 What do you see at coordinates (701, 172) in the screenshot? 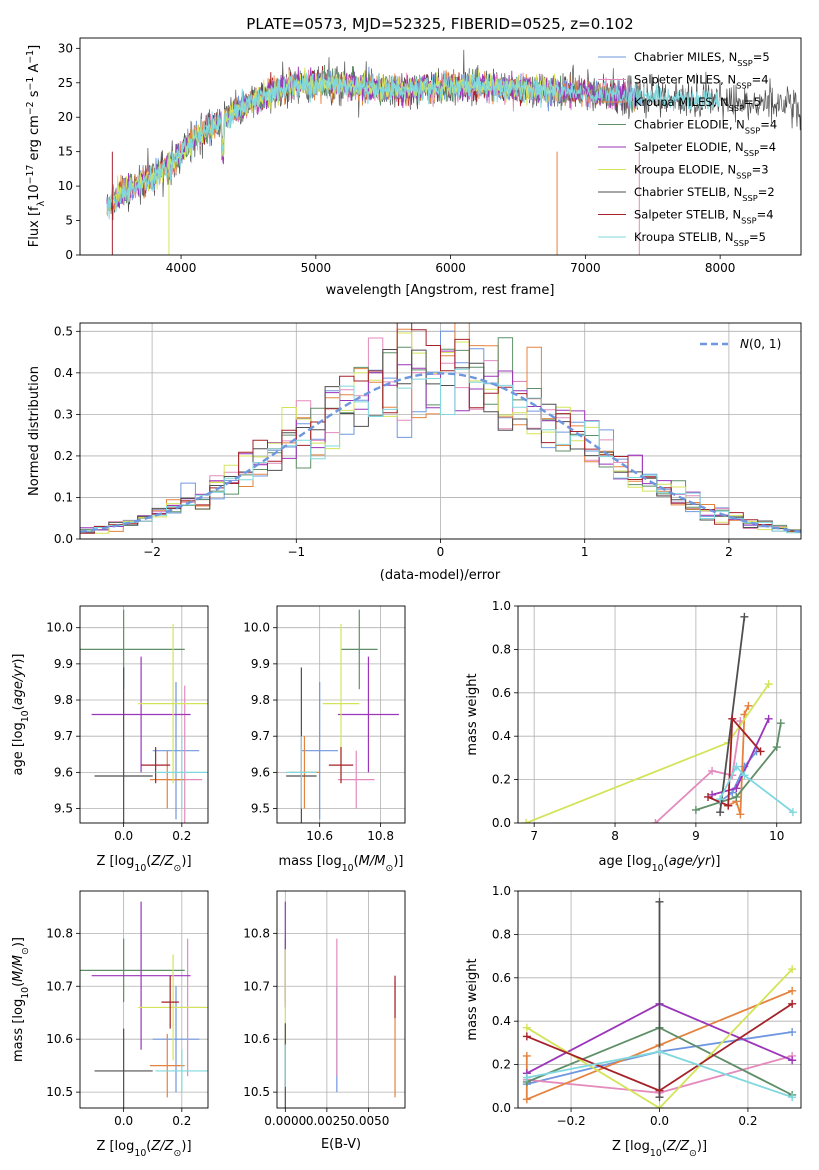
I see `legend-entry: Kroupa ELODIE, NSSP=3` at bounding box center [701, 172].